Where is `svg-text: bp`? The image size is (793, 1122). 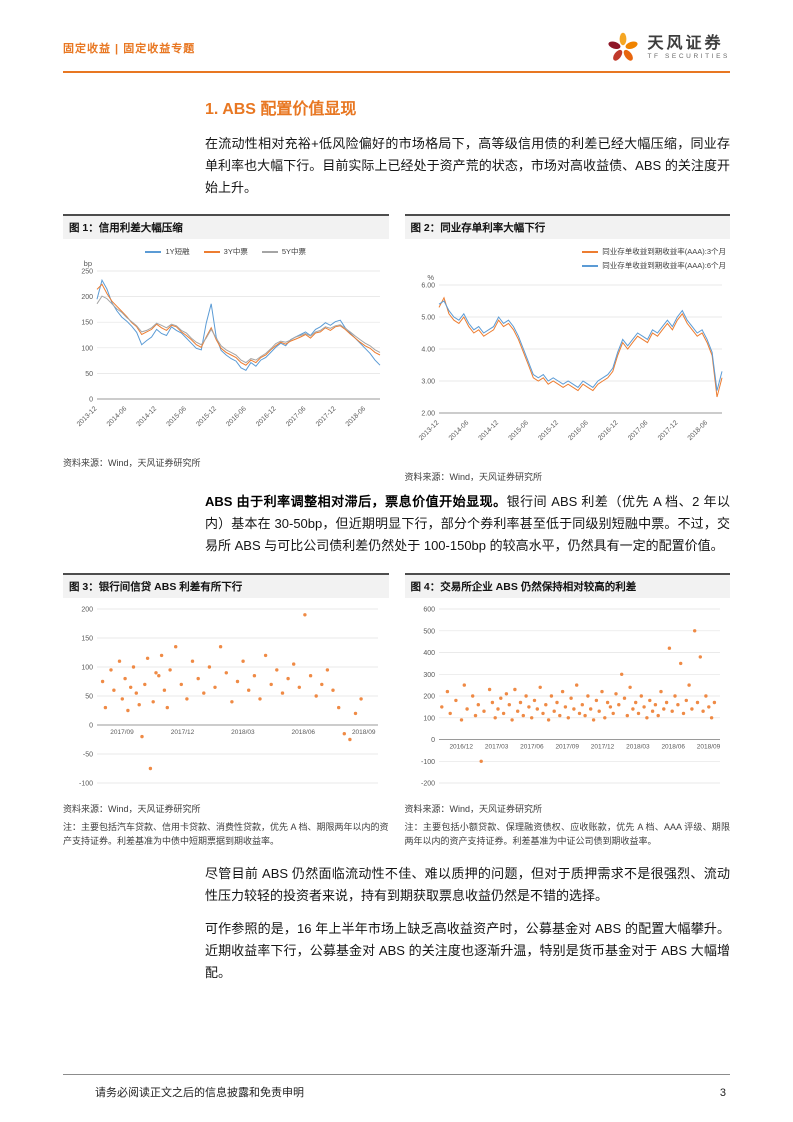 svg-text: bp is located at coordinates (88, 263).